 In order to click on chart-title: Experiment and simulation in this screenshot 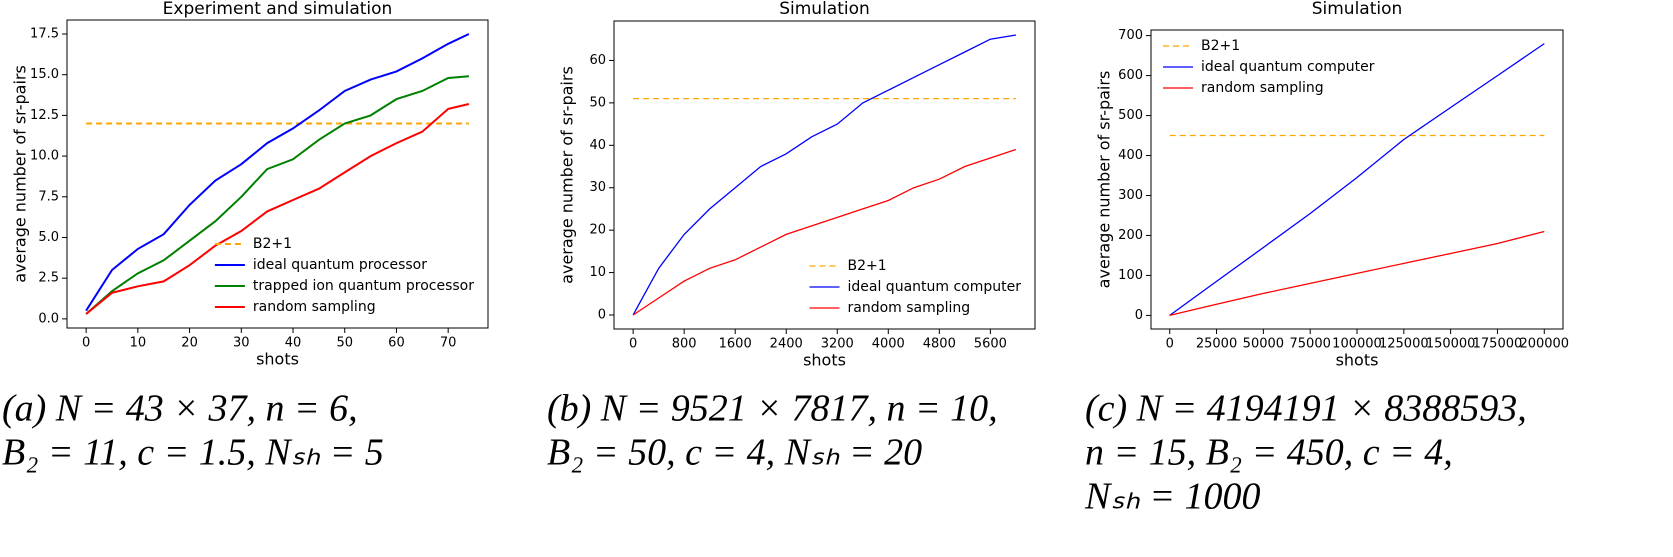, I will do `click(278, 9)`.